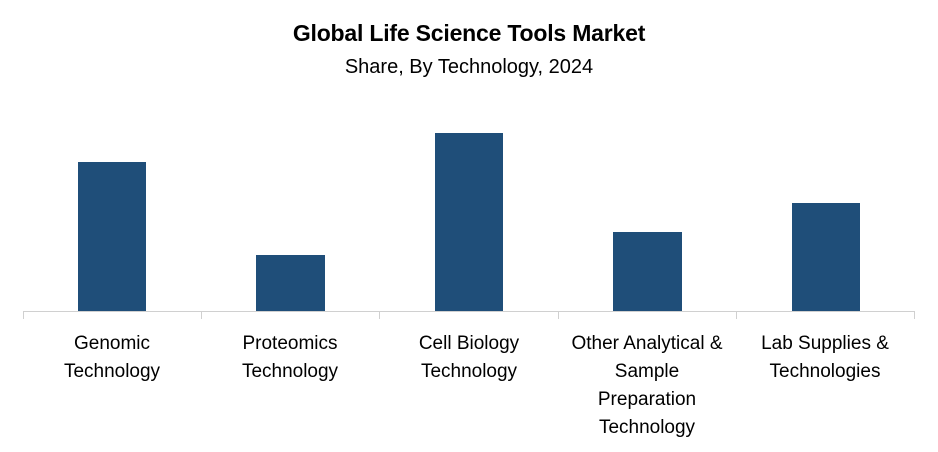 Image resolution: width=938 pixels, height=452 pixels. I want to click on label-line: Preparation, so click(647, 399).